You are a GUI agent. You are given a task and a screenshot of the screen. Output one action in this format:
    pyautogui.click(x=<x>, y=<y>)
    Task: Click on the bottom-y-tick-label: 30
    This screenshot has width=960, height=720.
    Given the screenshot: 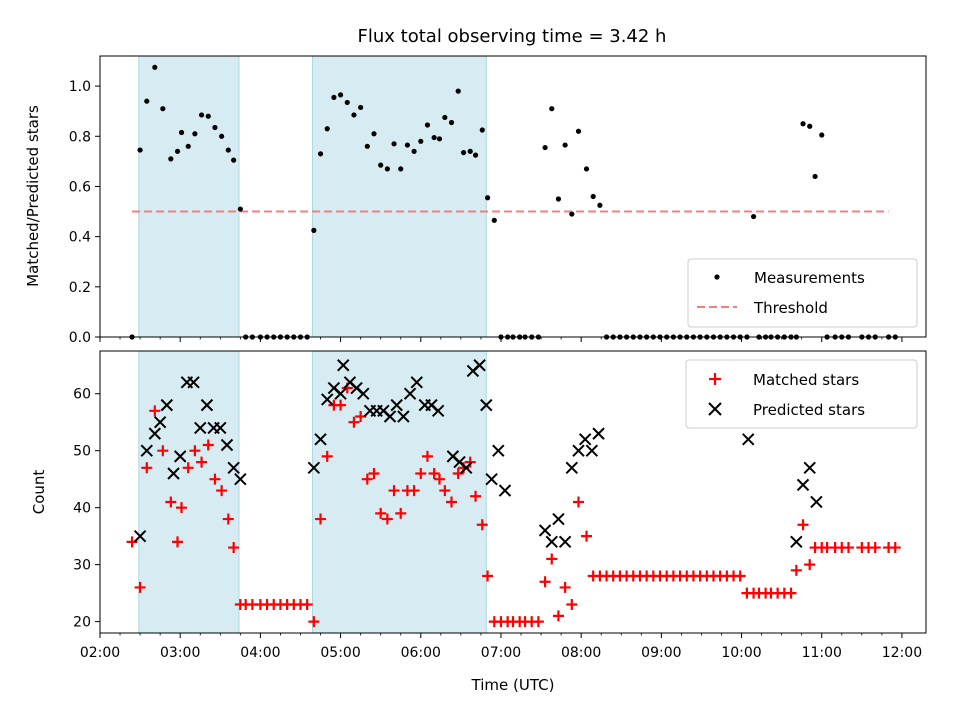 What is the action you would take?
    pyautogui.click(x=82, y=566)
    